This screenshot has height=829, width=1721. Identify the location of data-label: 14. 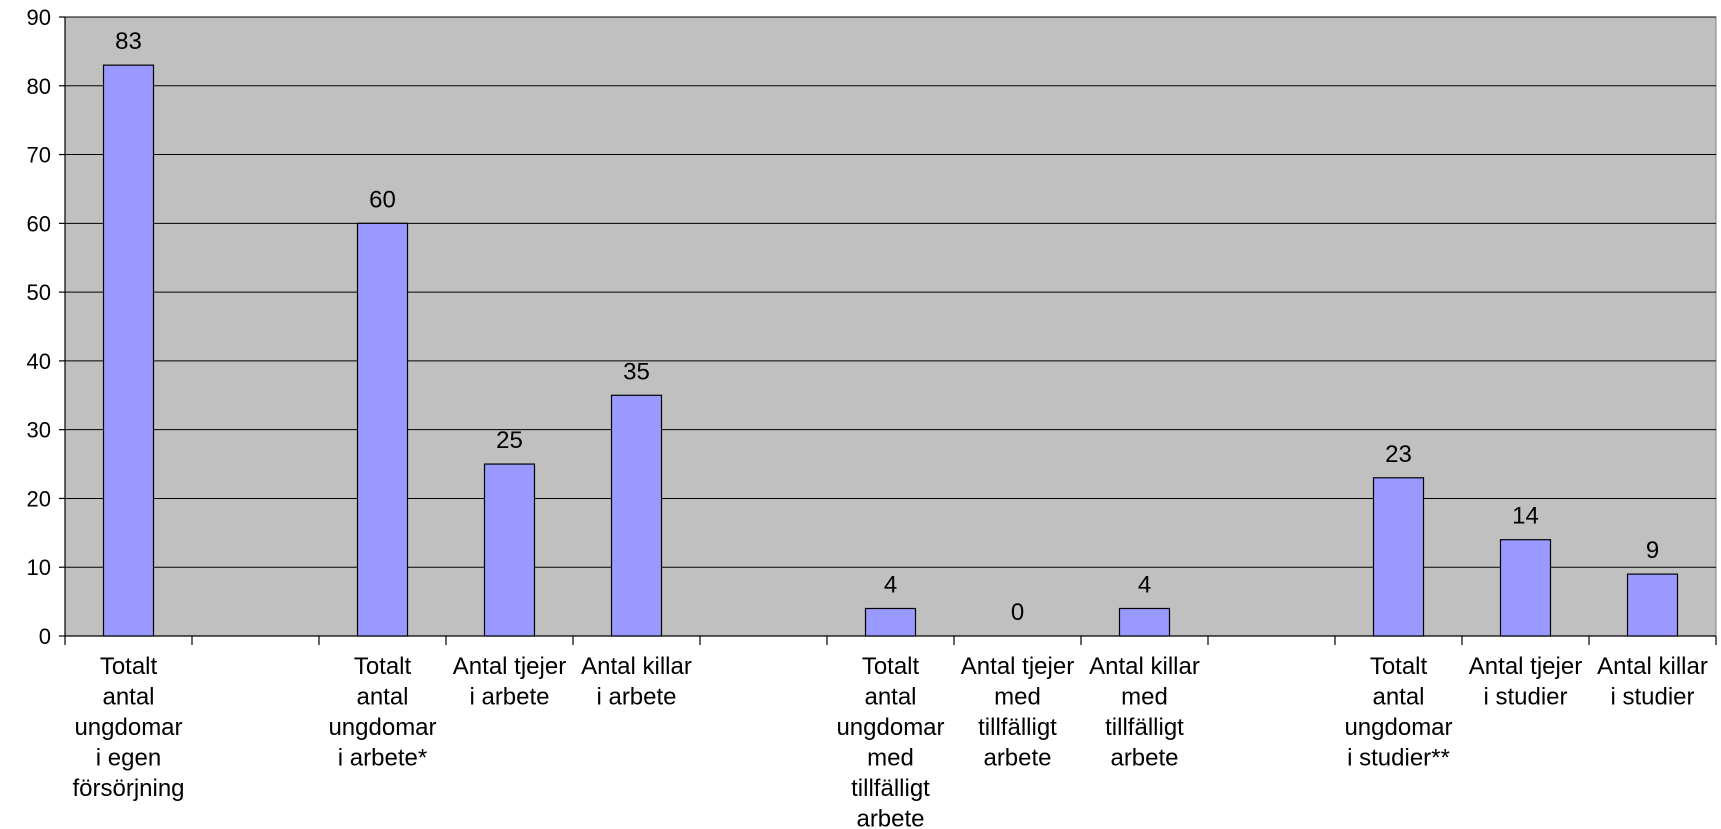
(1525, 516).